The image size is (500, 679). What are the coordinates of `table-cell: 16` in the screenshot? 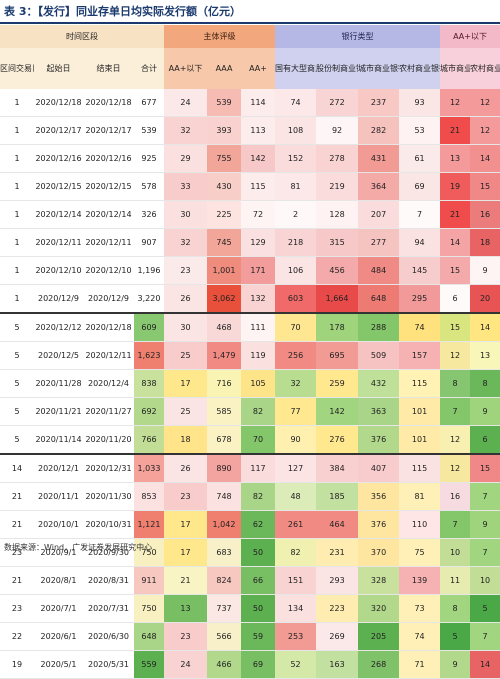 It's located at (455, 496).